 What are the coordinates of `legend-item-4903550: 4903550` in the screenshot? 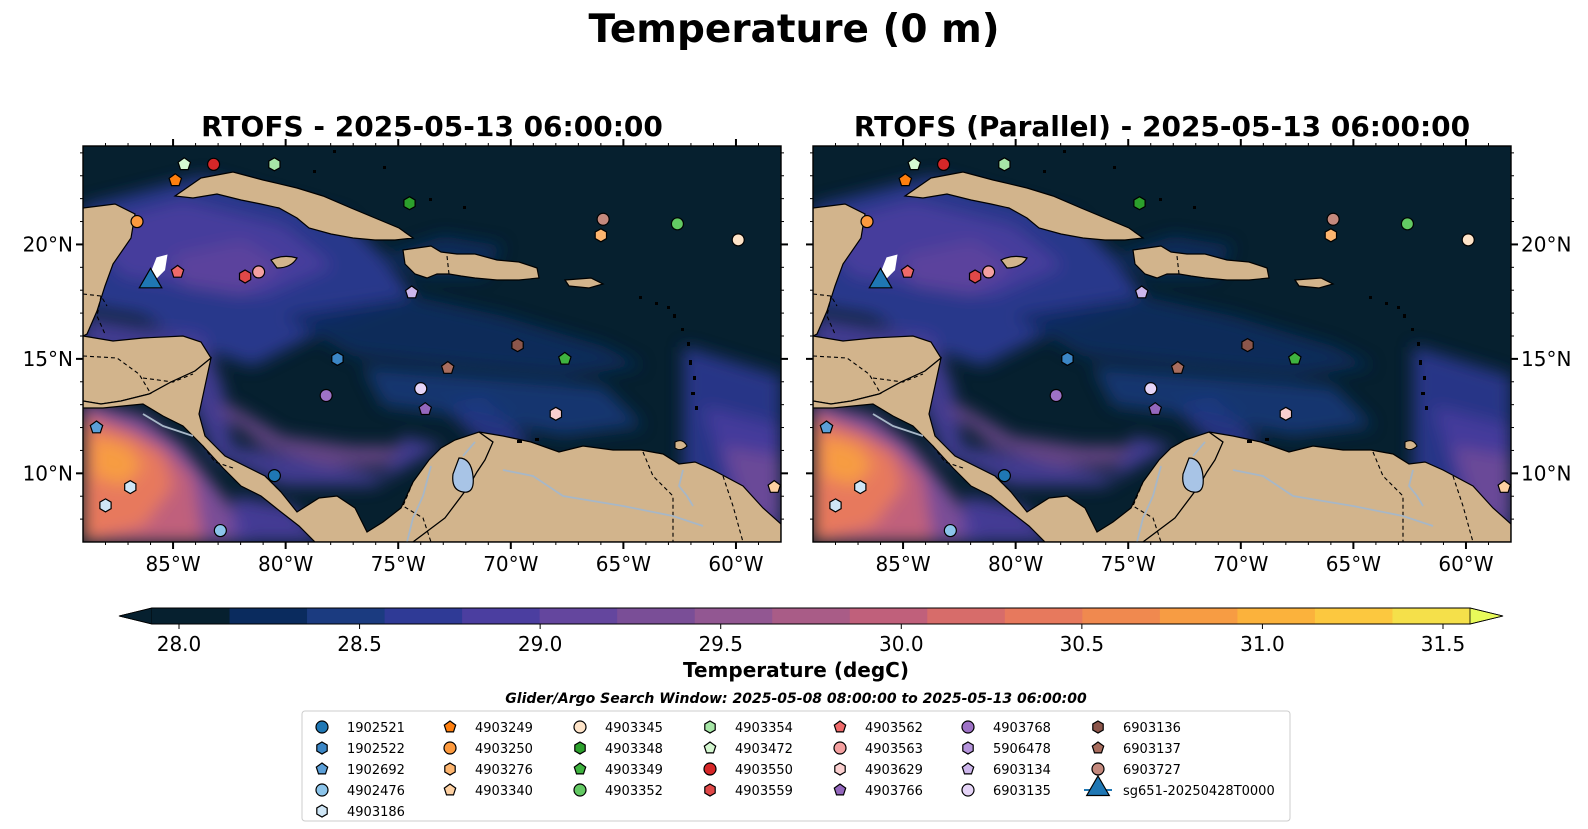 It's located at (748, 770).